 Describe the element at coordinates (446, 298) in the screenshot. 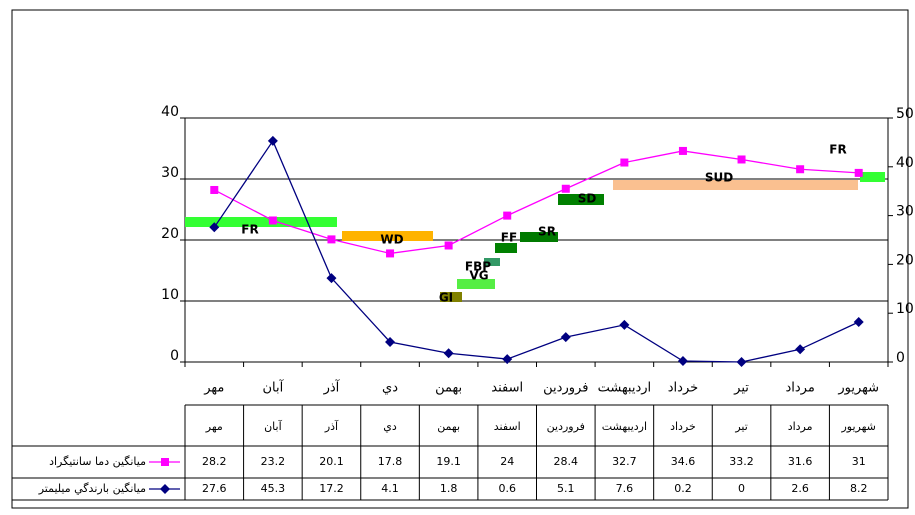

I see `stage-label: GI` at that location.